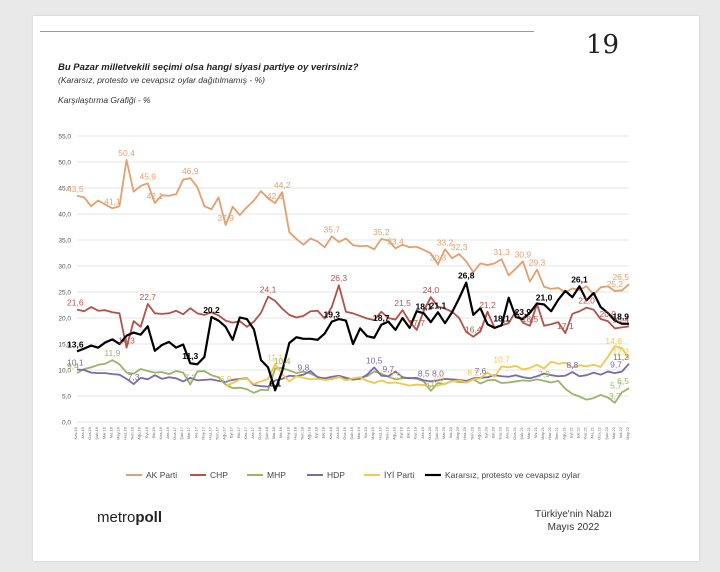 This screenshot has height=572, width=720. Describe the element at coordinates (480, 371) in the screenshot. I see `data-label: 7,6` at that location.